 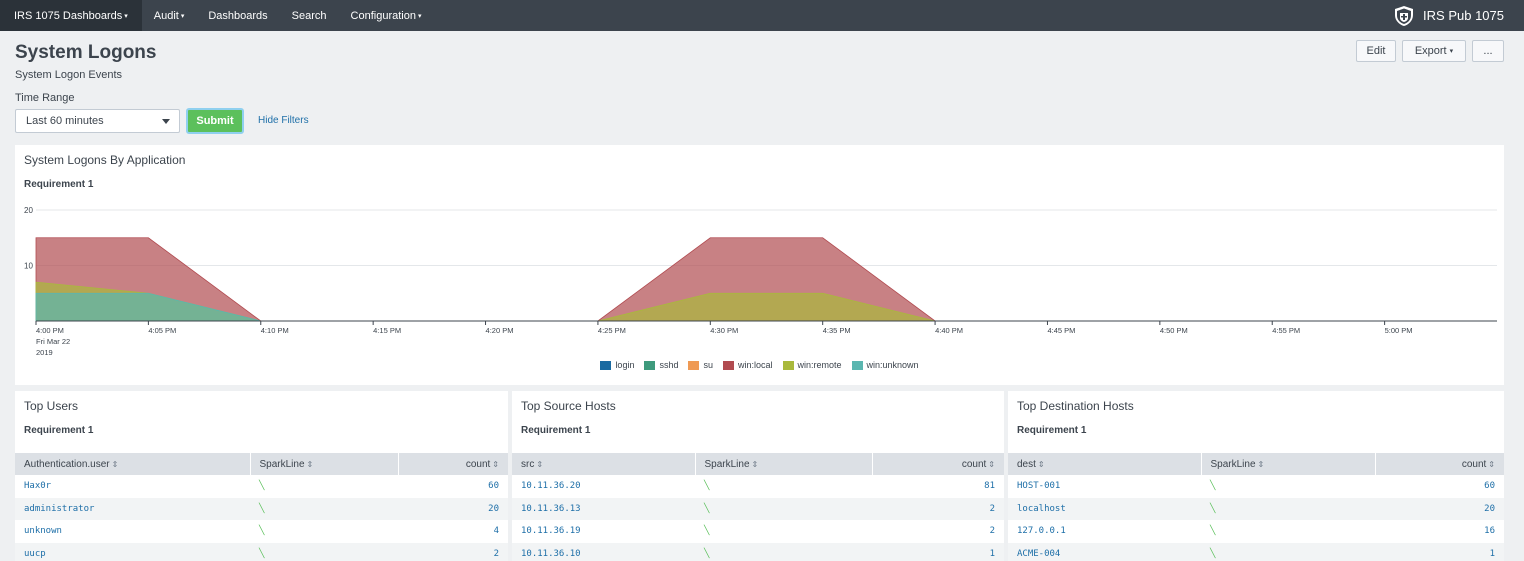 I want to click on cell-count: 81, so click(x=989, y=486).